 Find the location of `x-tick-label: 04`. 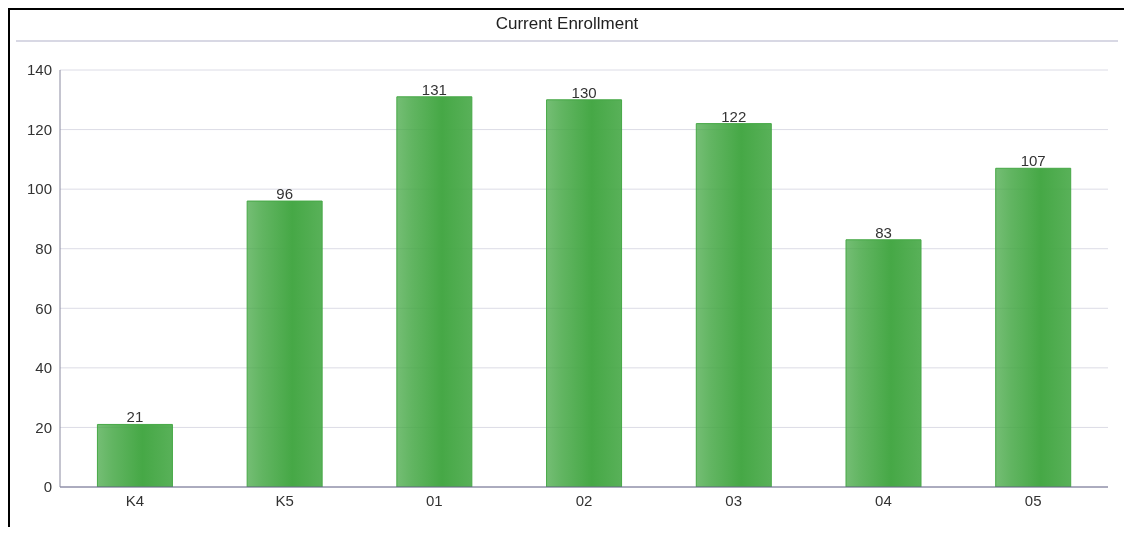

x-tick-label: 04 is located at coordinates (883, 500).